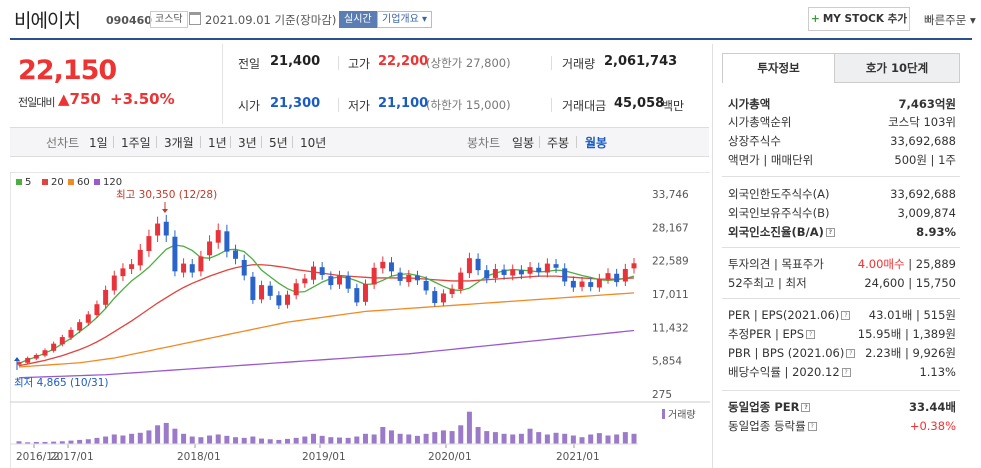 The width and height of the screenshot is (981, 468). What do you see at coordinates (61, 383) in the screenshot?
I see `low-annotation: 최저 4,865 (10/31)` at bounding box center [61, 383].